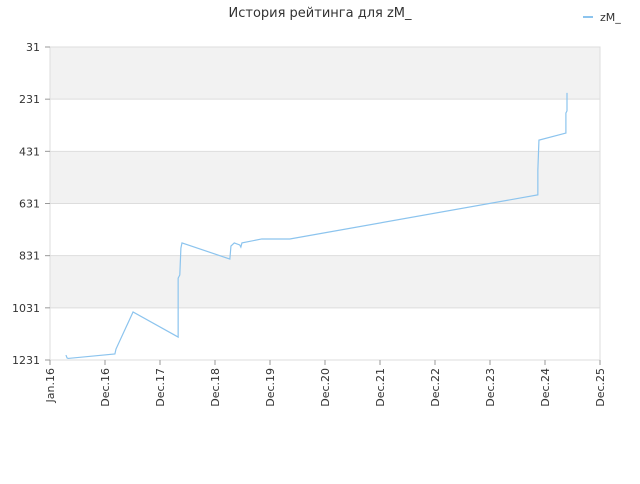  What do you see at coordinates (50, 385) in the screenshot?
I see `x-tick-label: Jan.16` at bounding box center [50, 385].